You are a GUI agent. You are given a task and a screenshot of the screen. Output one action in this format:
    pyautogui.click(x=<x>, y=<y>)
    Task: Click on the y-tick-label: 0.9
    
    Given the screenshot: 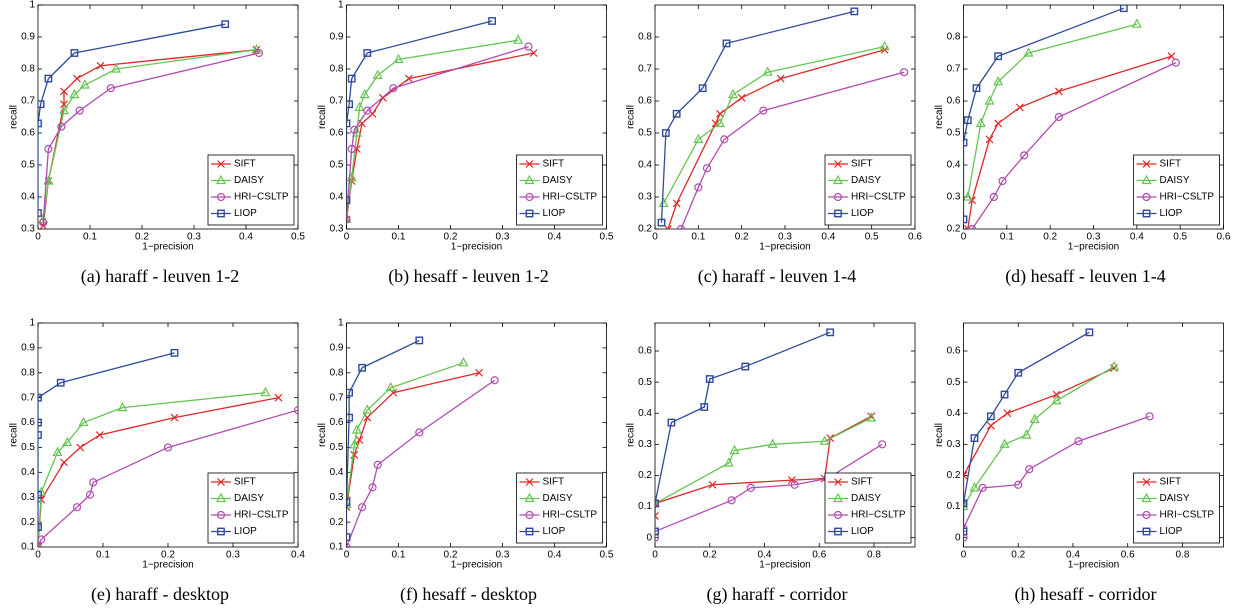 What is the action you would take?
    pyautogui.click(x=28, y=37)
    